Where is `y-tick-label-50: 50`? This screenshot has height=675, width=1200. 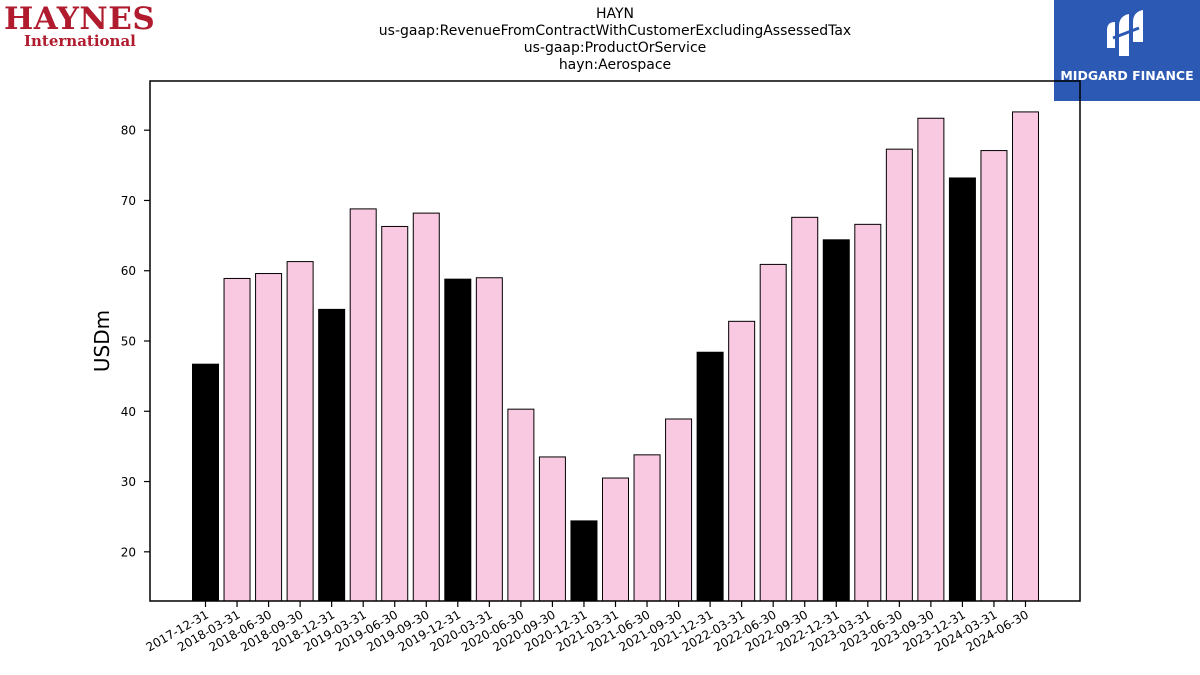 y-tick-label-50: 50 is located at coordinates (128, 342).